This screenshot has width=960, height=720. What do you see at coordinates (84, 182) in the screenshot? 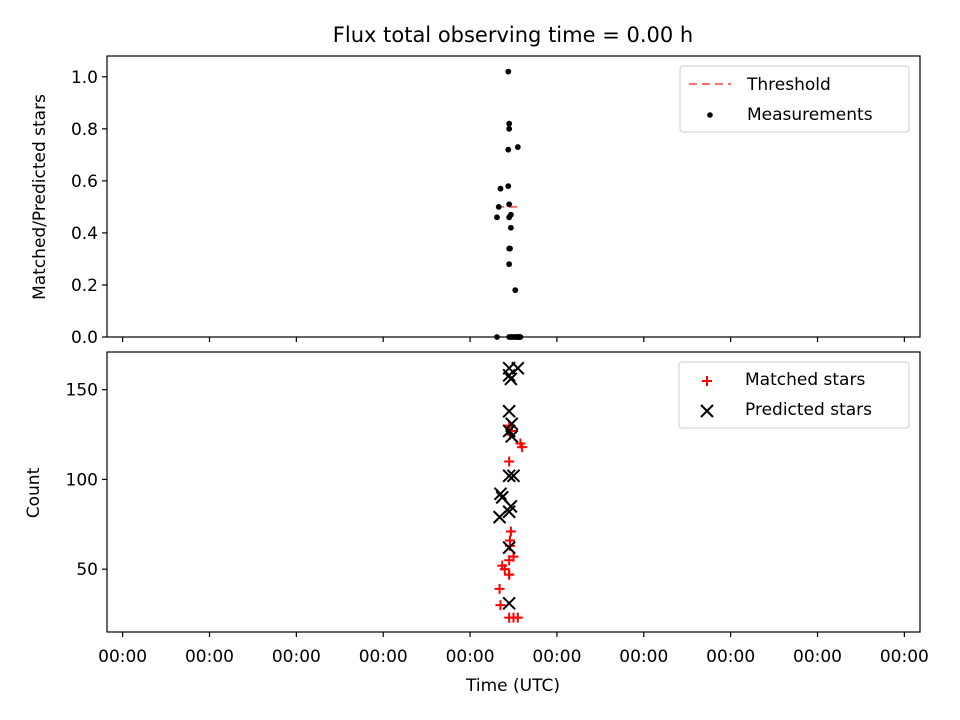
I see `top-y-tick-label: 0.6` at bounding box center [84, 182].